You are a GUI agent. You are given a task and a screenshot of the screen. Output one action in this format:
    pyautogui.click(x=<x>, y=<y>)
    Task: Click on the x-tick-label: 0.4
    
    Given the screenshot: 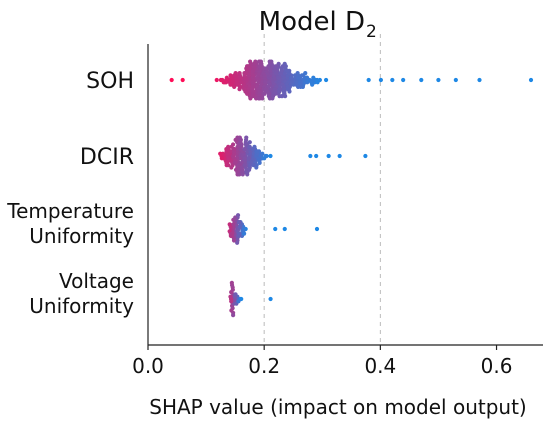 What is the action you would take?
    pyautogui.click(x=380, y=366)
    